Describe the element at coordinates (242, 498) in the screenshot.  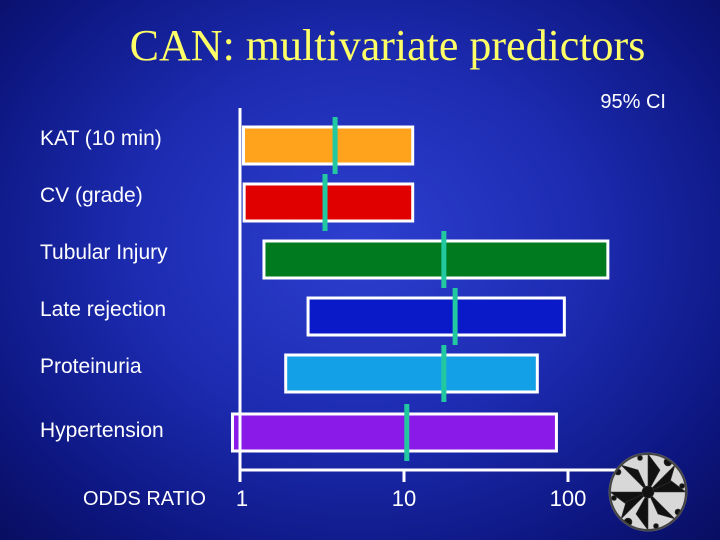
I see `x-tick-label-1: 1` at that location.